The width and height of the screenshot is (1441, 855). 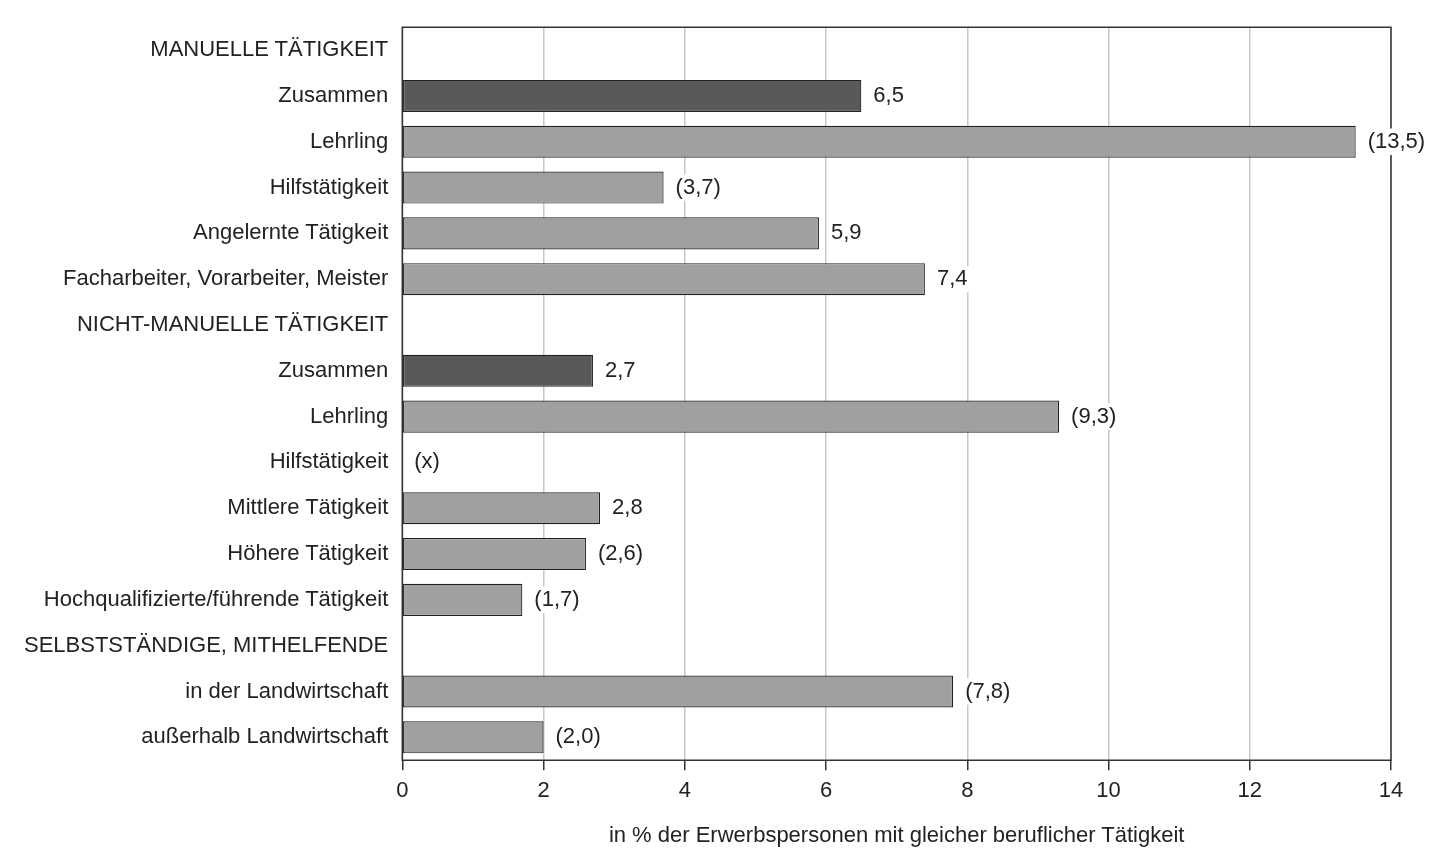 I want to click on data-label: 2,7, so click(x=620, y=369).